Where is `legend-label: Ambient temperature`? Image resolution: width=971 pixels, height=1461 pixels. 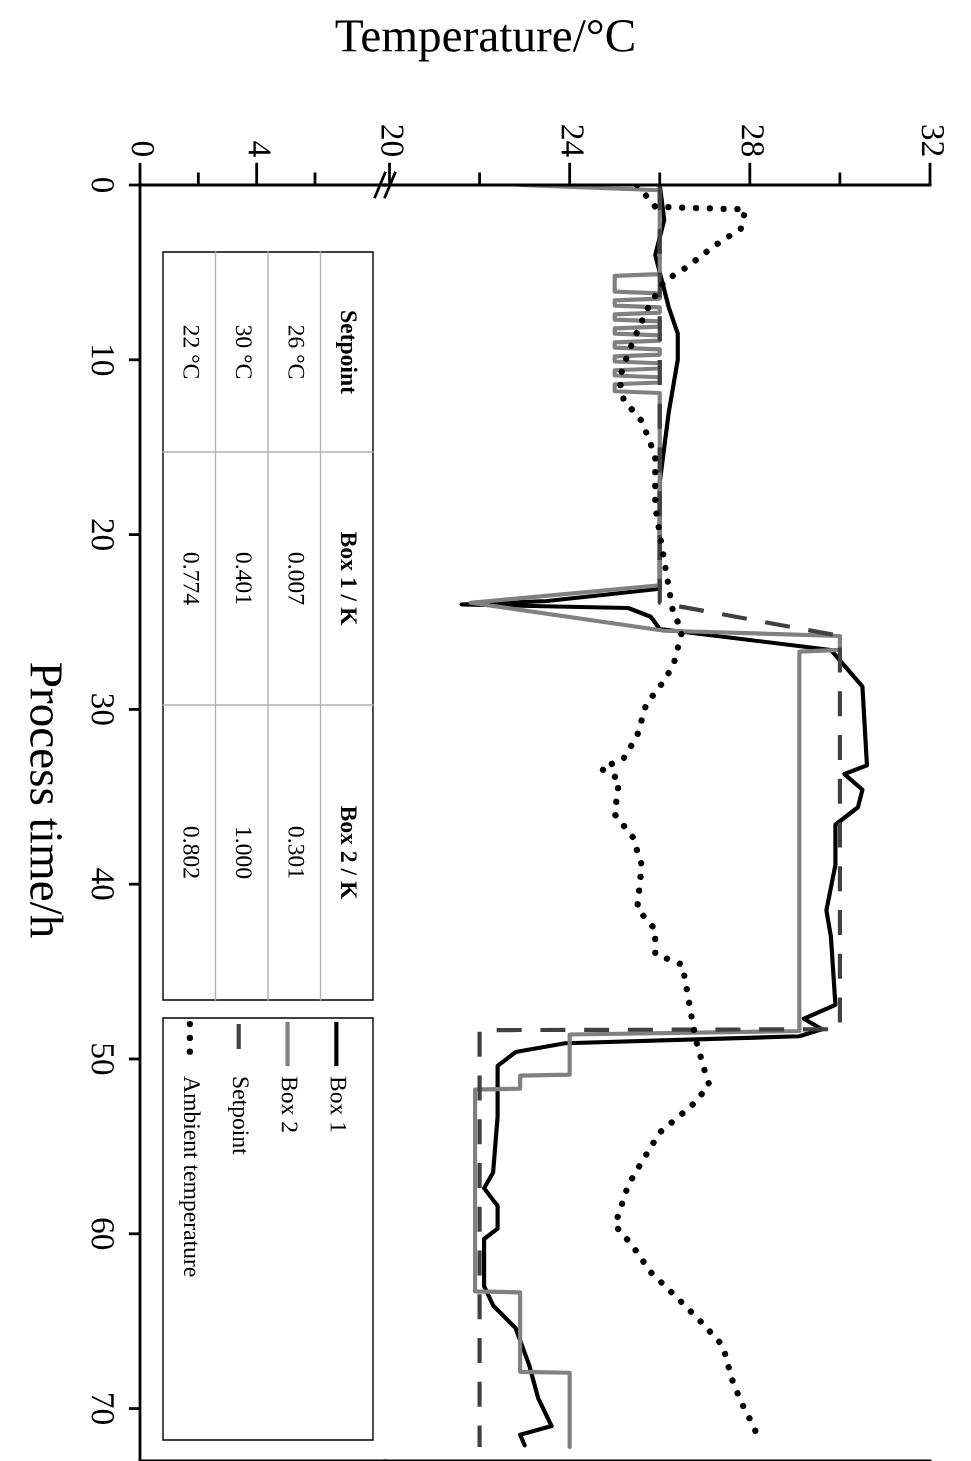 legend-label: Ambient temperature is located at coordinates (190, 1176).